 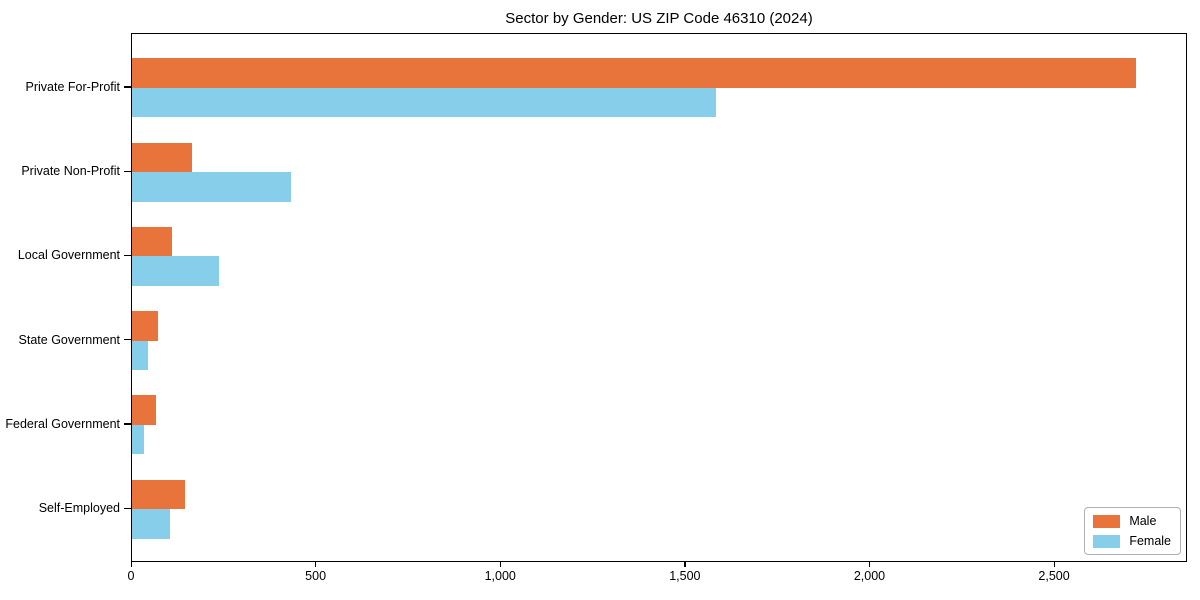 What do you see at coordinates (131, 576) in the screenshot?
I see `x-tick-label-0: 0` at bounding box center [131, 576].